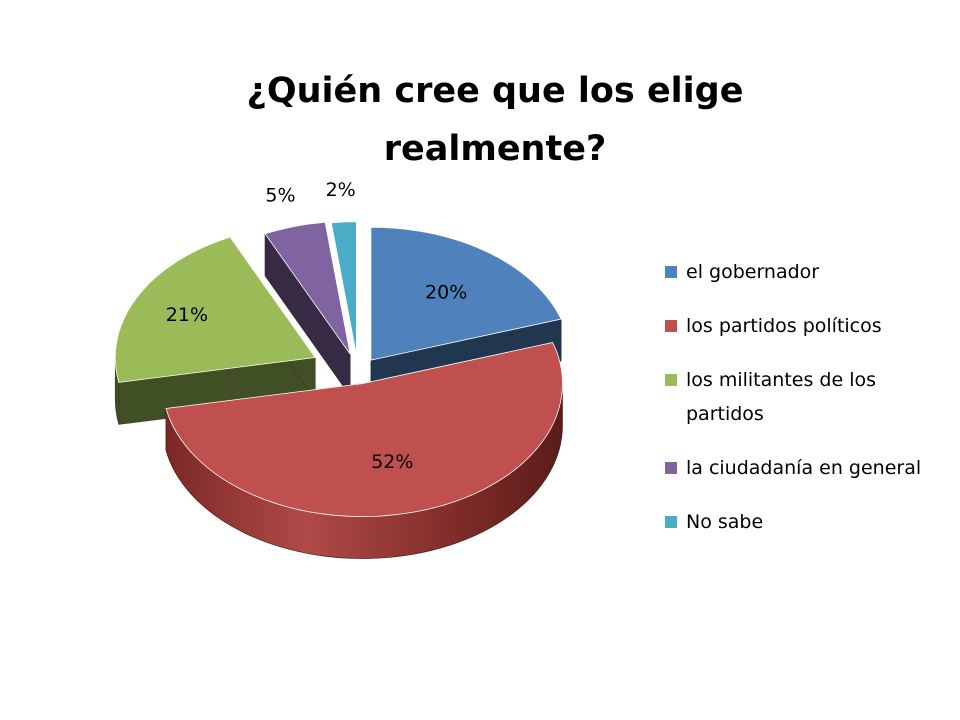 The height and width of the screenshot is (720, 960). What do you see at coordinates (446, 292) in the screenshot?
I see `data-label-0: 20%` at bounding box center [446, 292].